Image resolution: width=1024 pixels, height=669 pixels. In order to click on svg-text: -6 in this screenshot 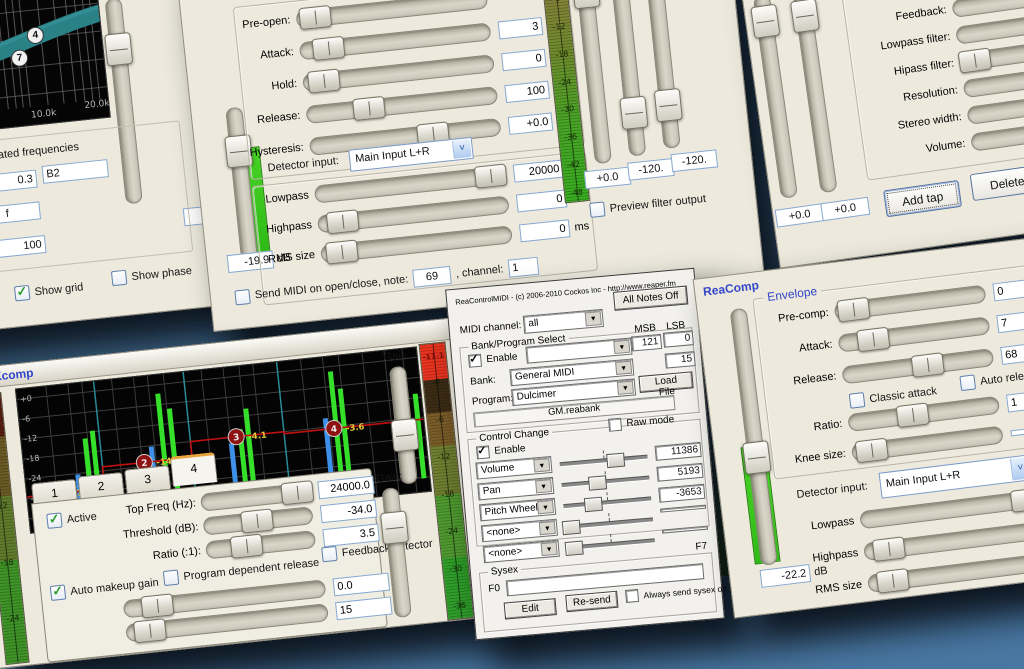, I will do `click(26, 419)`.